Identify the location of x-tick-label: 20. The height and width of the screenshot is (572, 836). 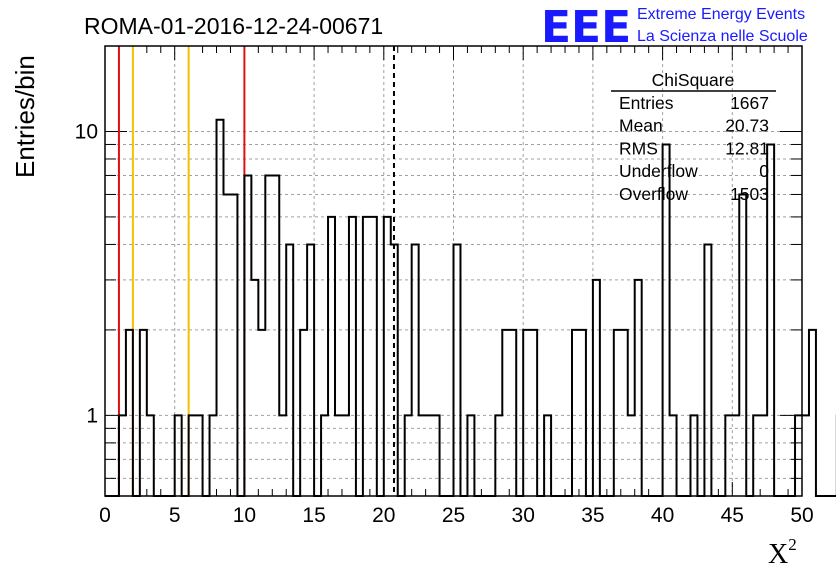
(383, 515).